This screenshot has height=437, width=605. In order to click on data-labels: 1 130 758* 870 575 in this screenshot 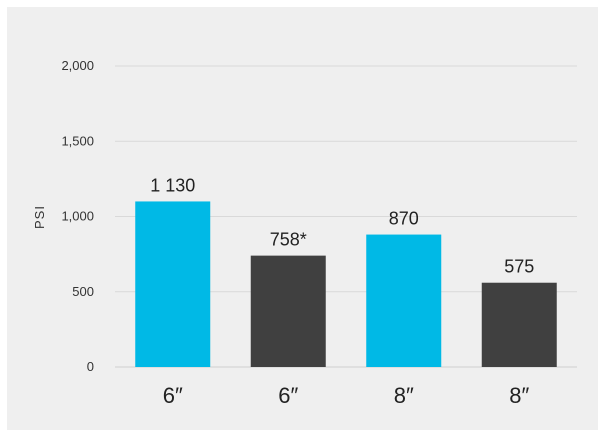, I will do `click(342, 225)`.